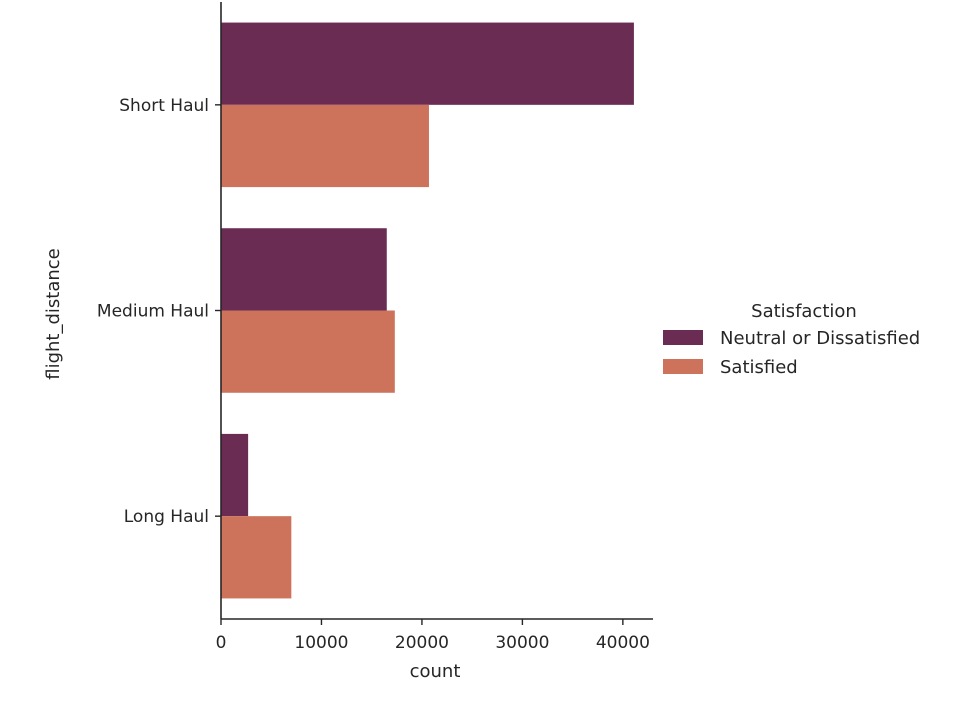 Image resolution: width=964 pixels, height=714 pixels. Describe the element at coordinates (435, 671) in the screenshot. I see `x-axis-label: count` at that location.